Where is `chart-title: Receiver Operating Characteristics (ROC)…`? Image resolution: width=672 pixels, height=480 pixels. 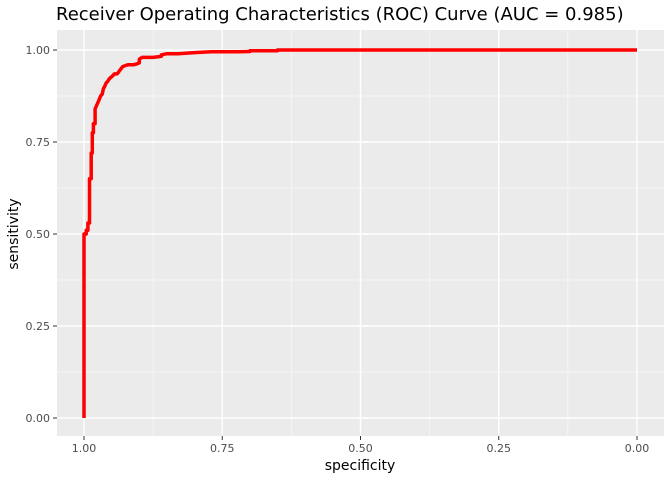 chart-title: Receiver Operating Characteristics (ROC)… is located at coordinates (340, 14).